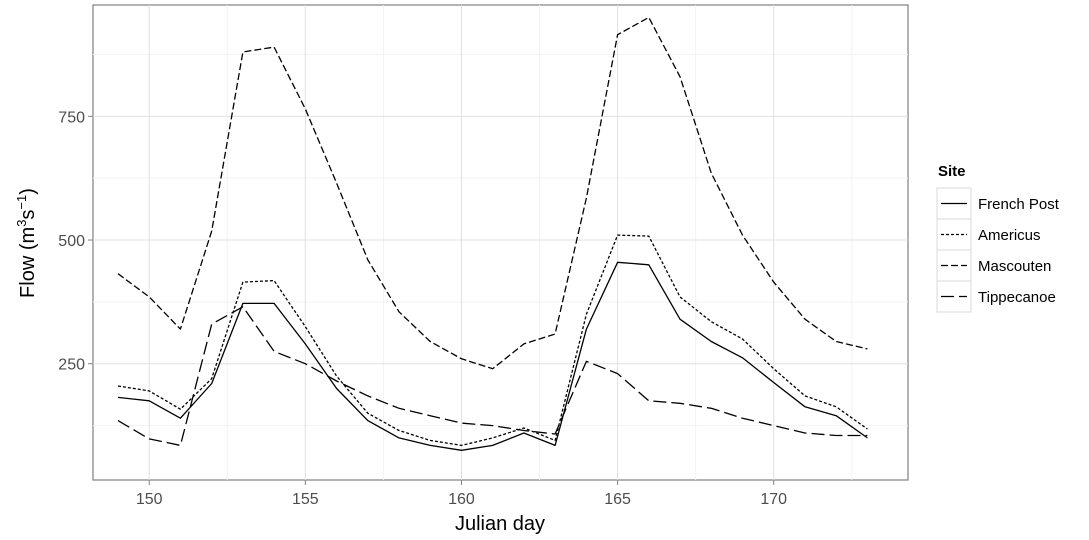  What do you see at coordinates (71, 241) in the screenshot?
I see `y-tick-label: 500` at bounding box center [71, 241].